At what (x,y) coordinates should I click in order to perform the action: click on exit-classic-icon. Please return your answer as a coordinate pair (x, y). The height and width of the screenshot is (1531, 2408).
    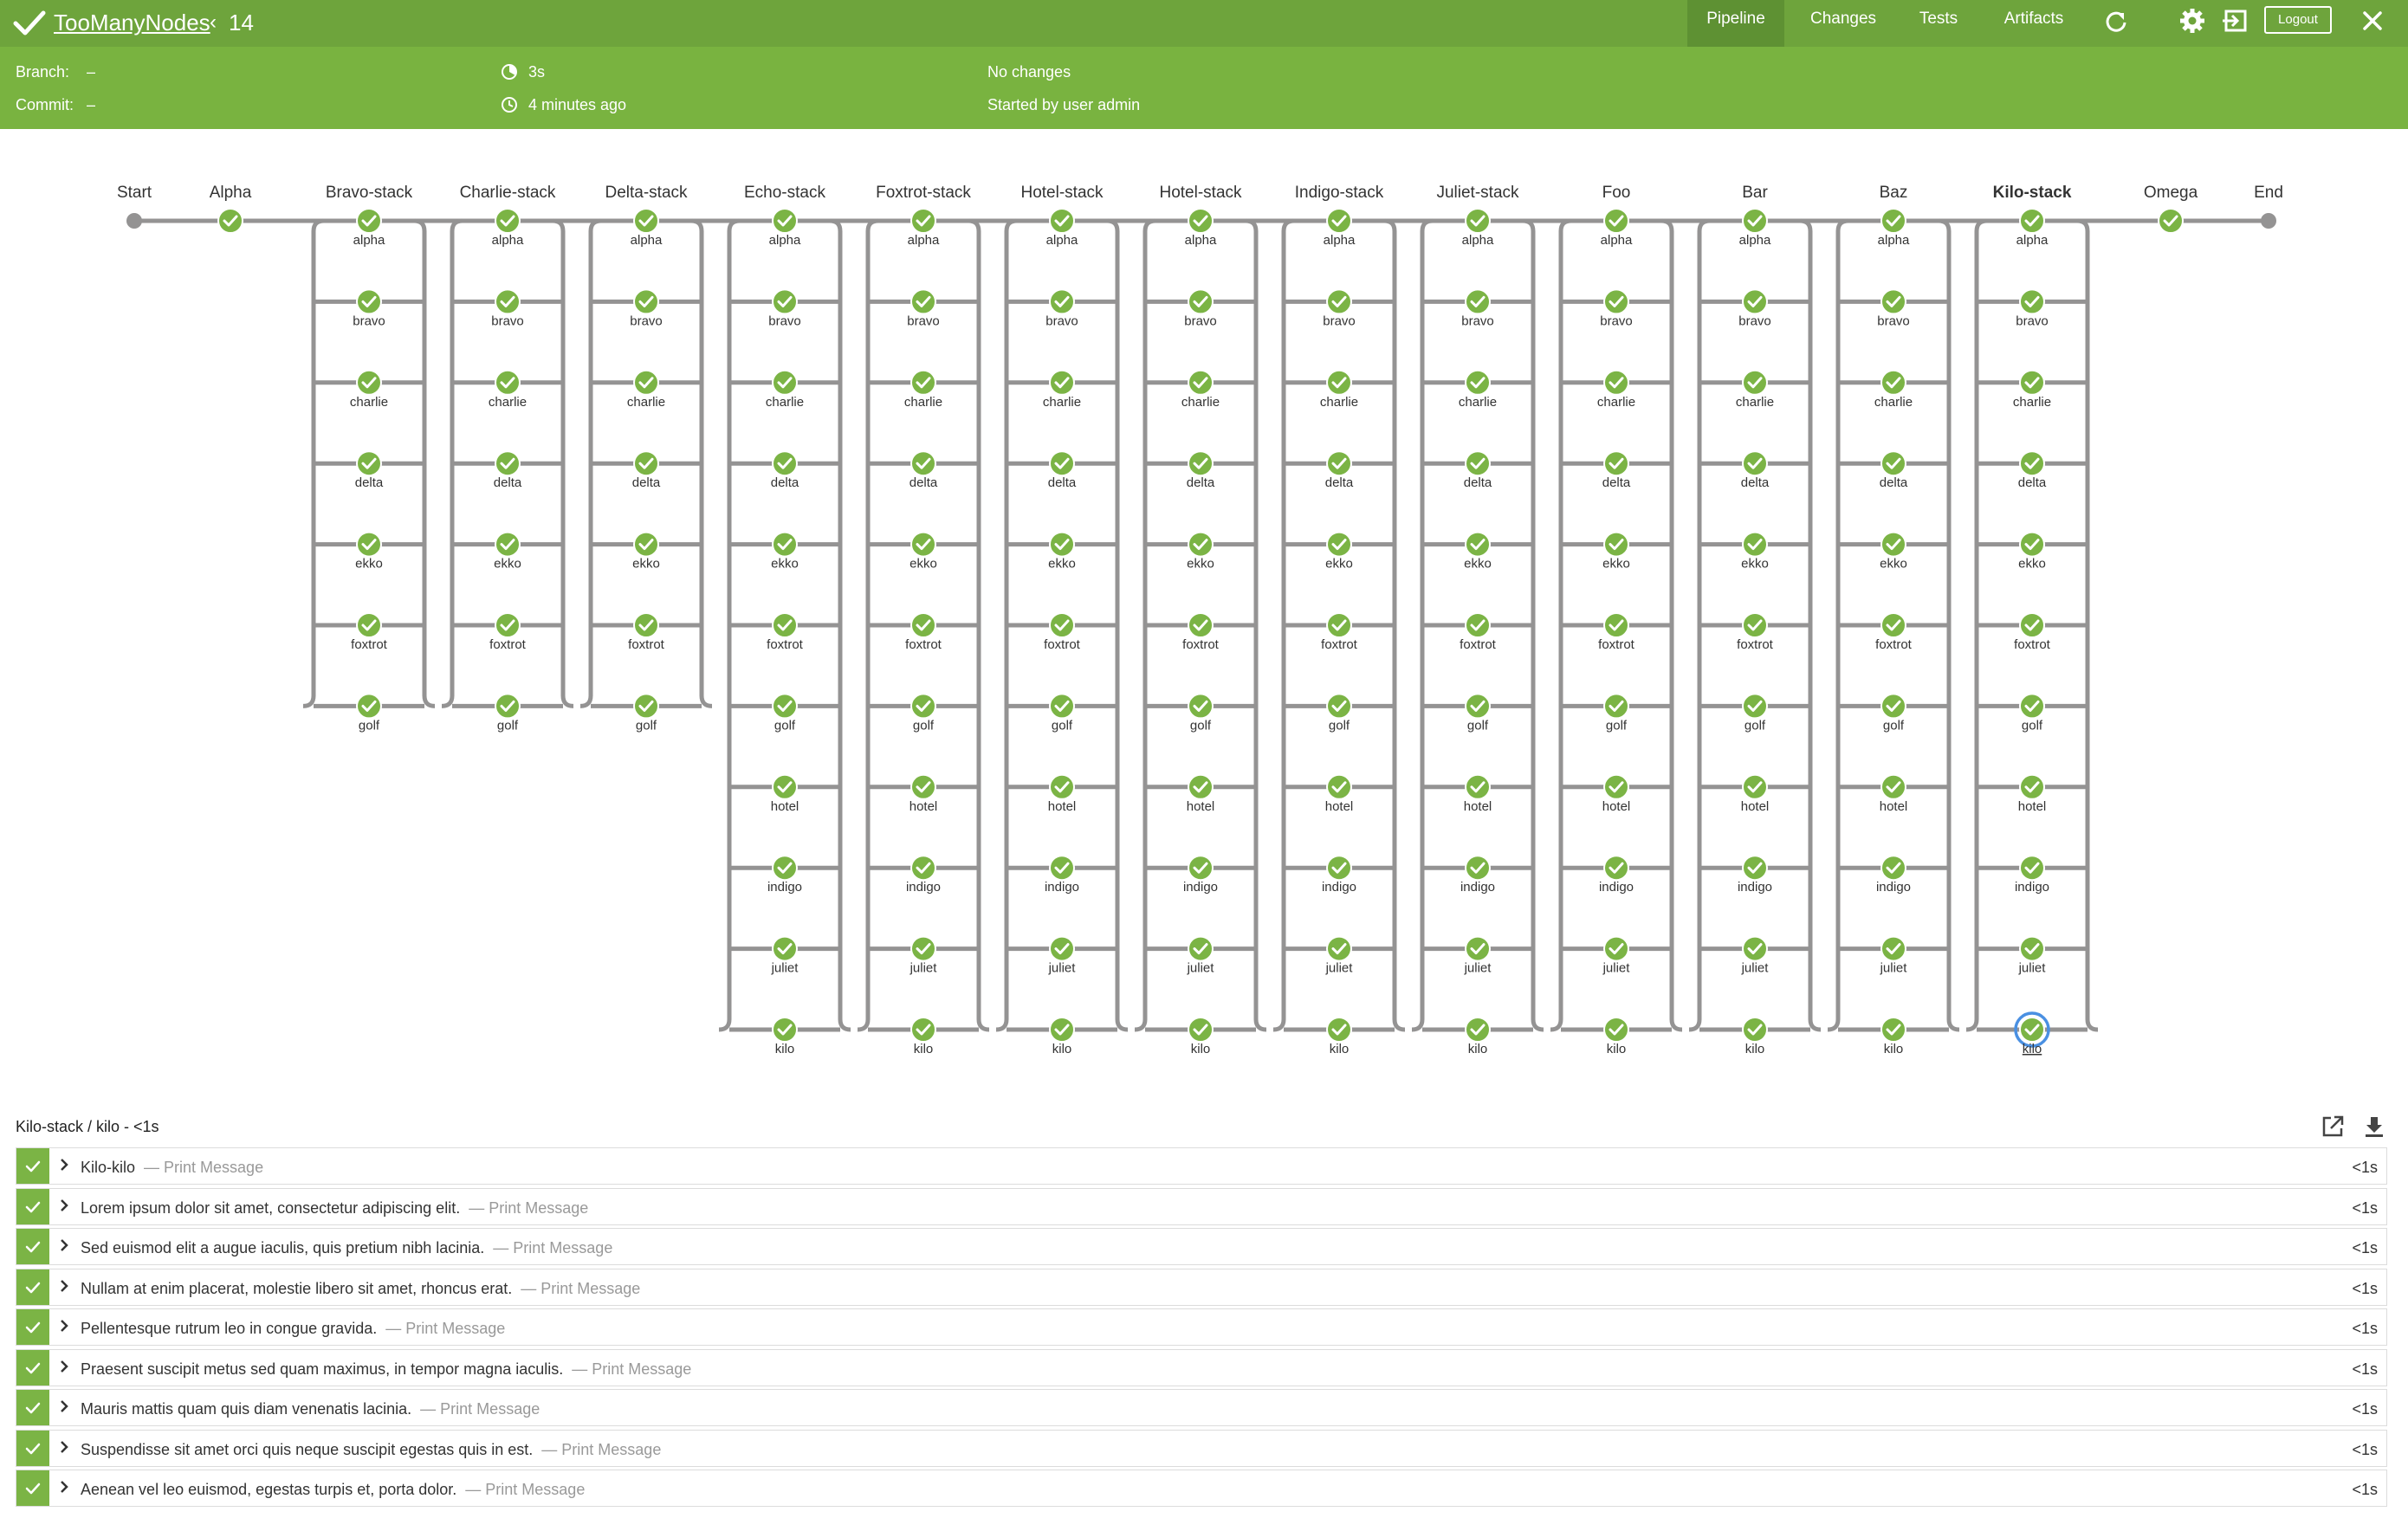
    Looking at the image, I should click on (2235, 21).